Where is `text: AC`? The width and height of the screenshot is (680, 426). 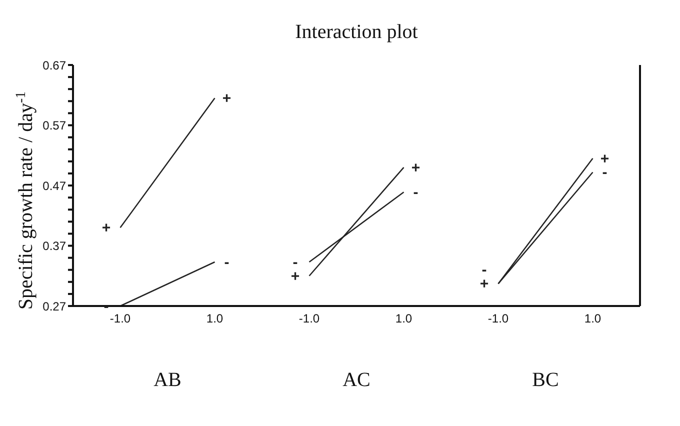
text: AC is located at coordinates (356, 380).